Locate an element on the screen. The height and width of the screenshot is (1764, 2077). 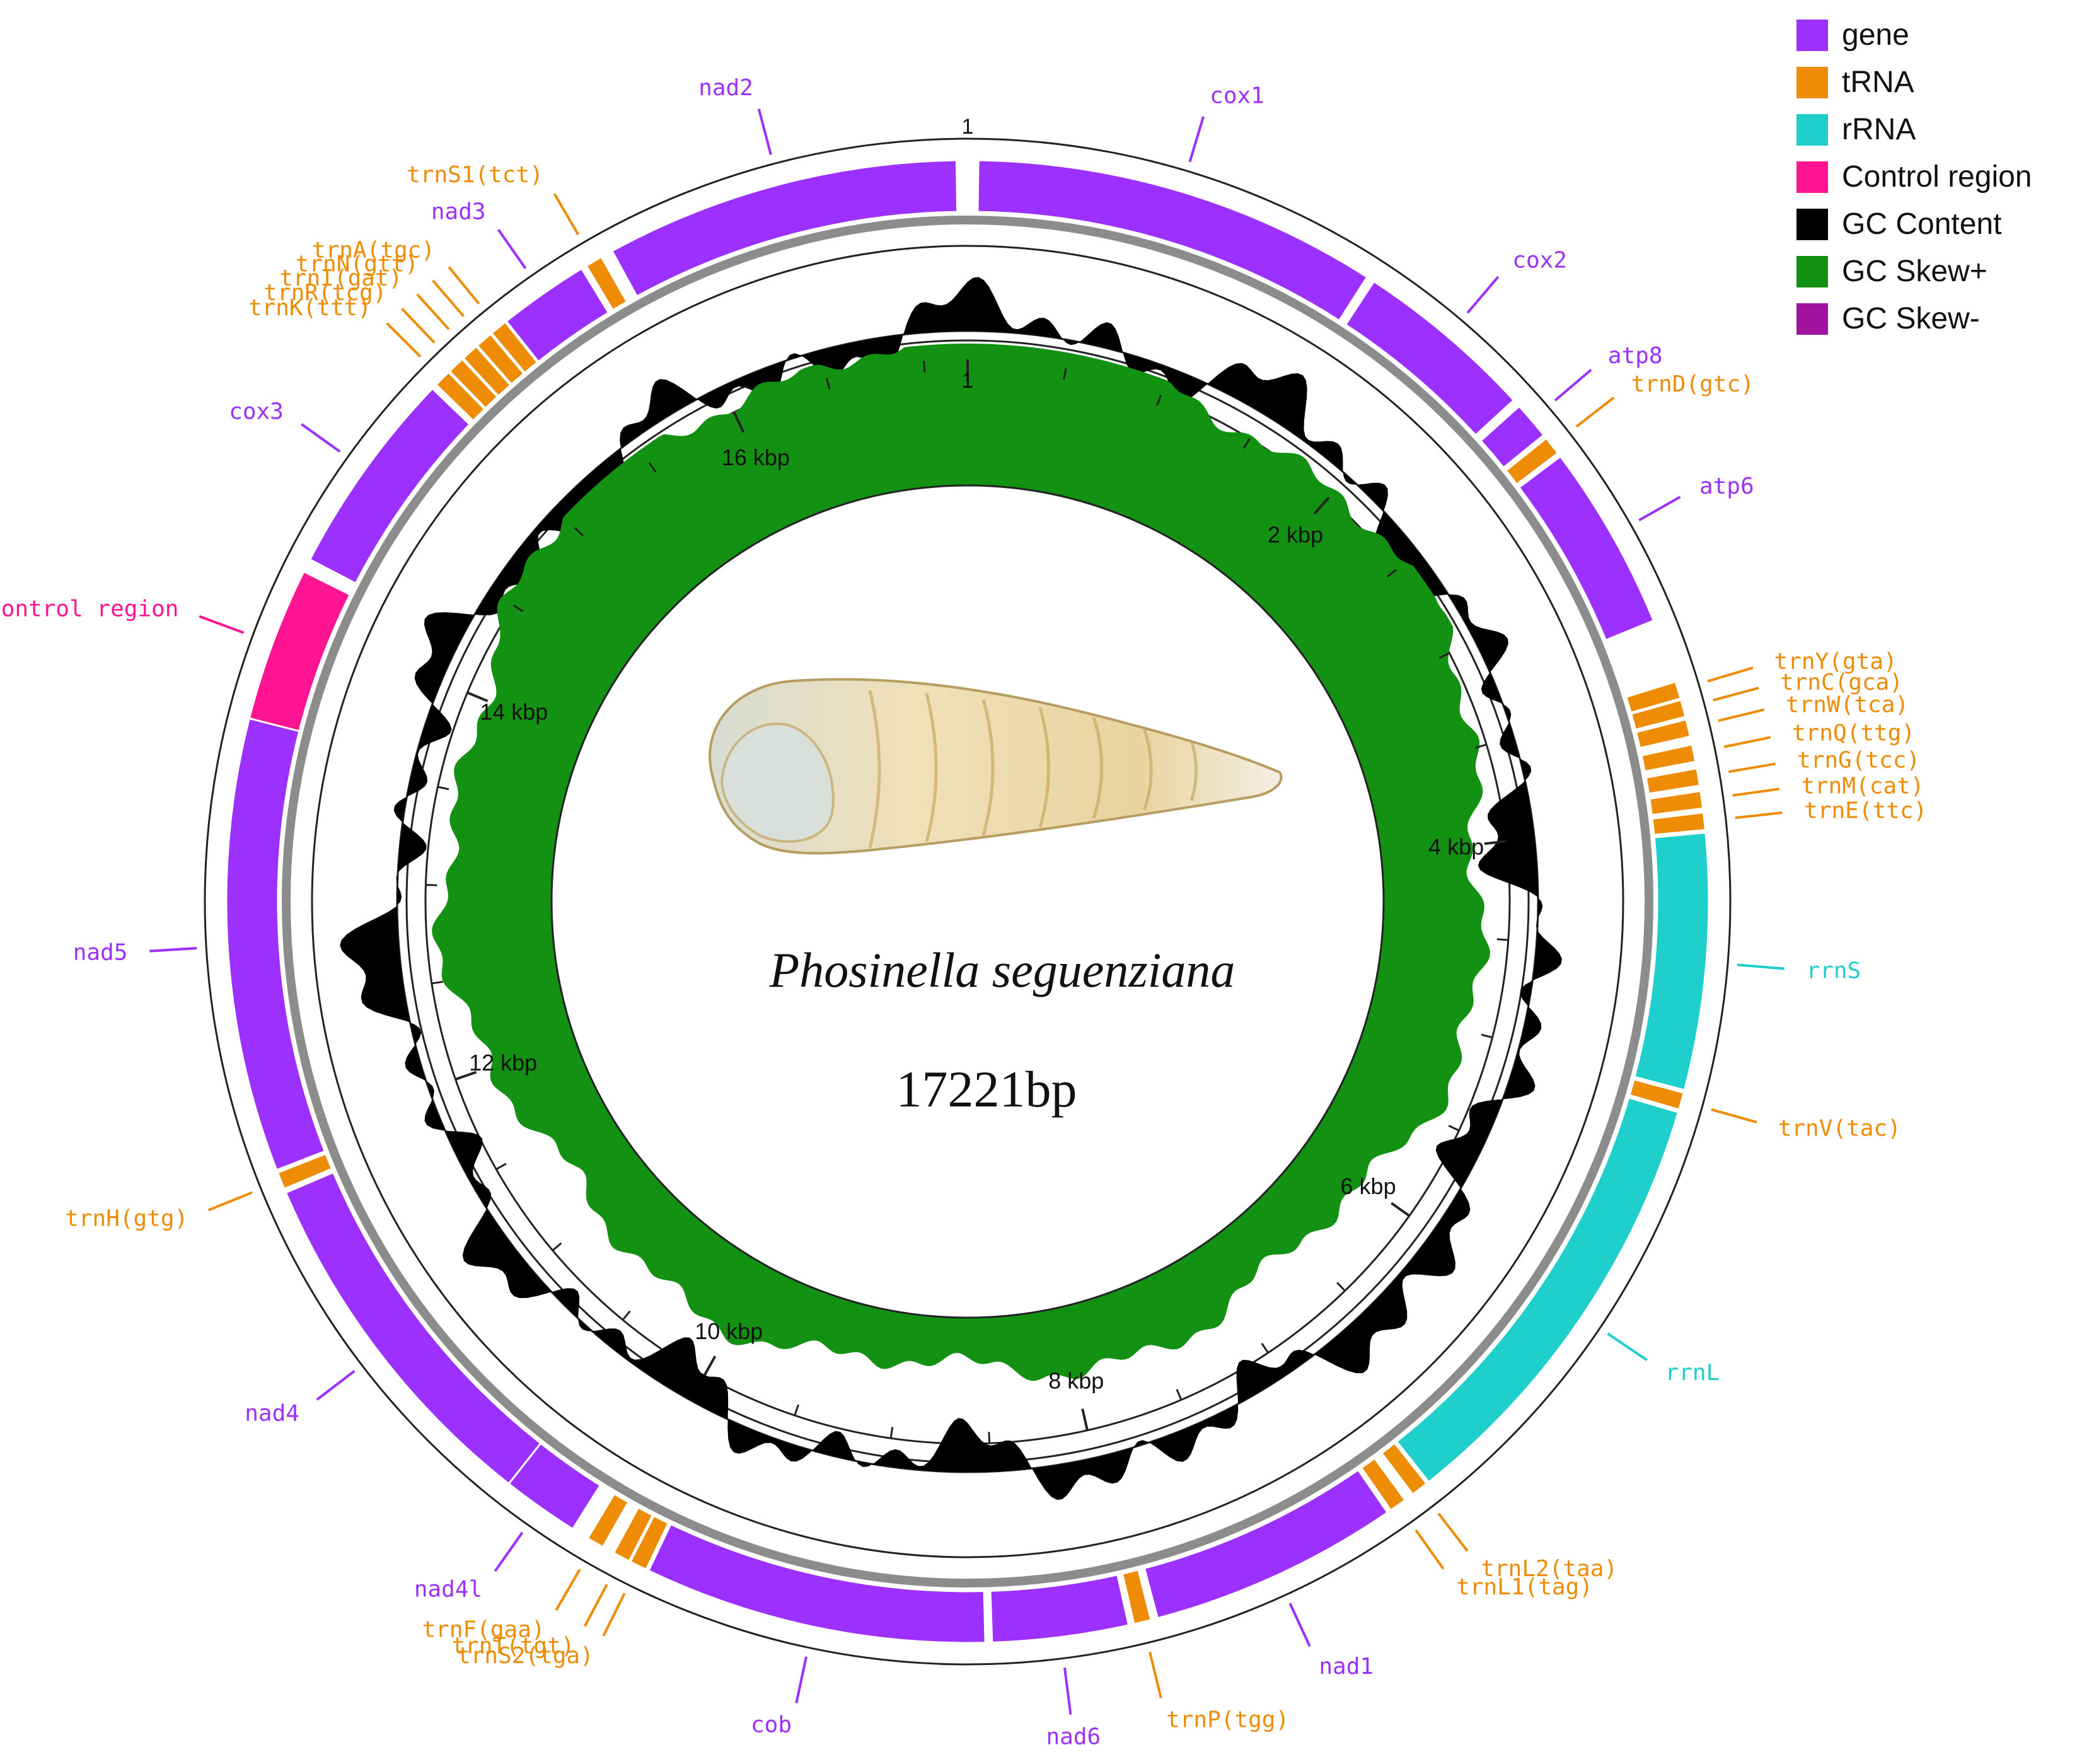
leader-trnW is located at coordinates (1742, 715).